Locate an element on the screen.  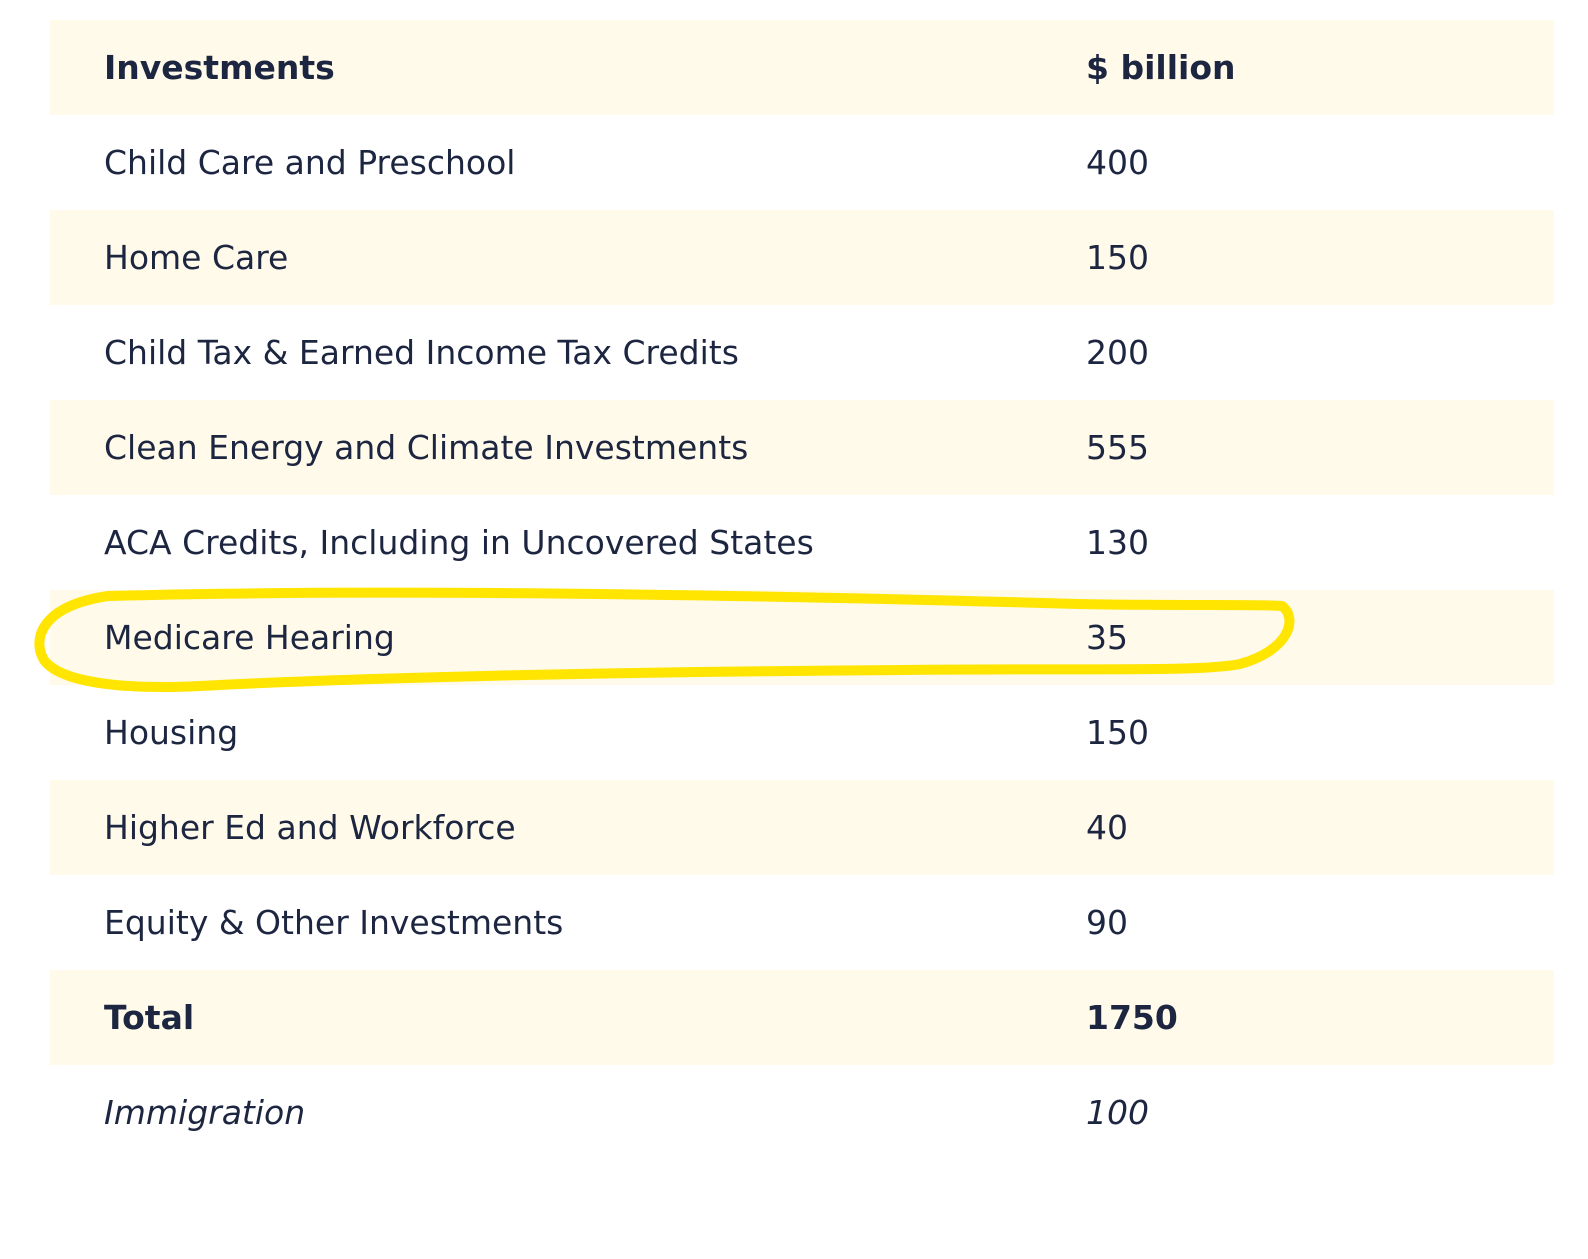
row-label: Medicare Hearing is located at coordinates (249, 637).